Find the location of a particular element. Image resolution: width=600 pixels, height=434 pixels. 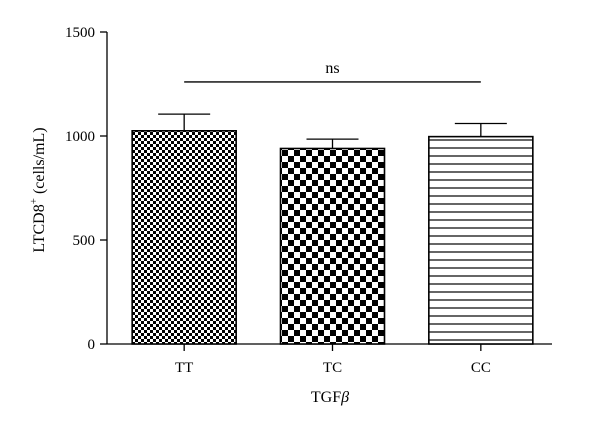

x-axis-title: TGFβ is located at coordinates (330, 397).